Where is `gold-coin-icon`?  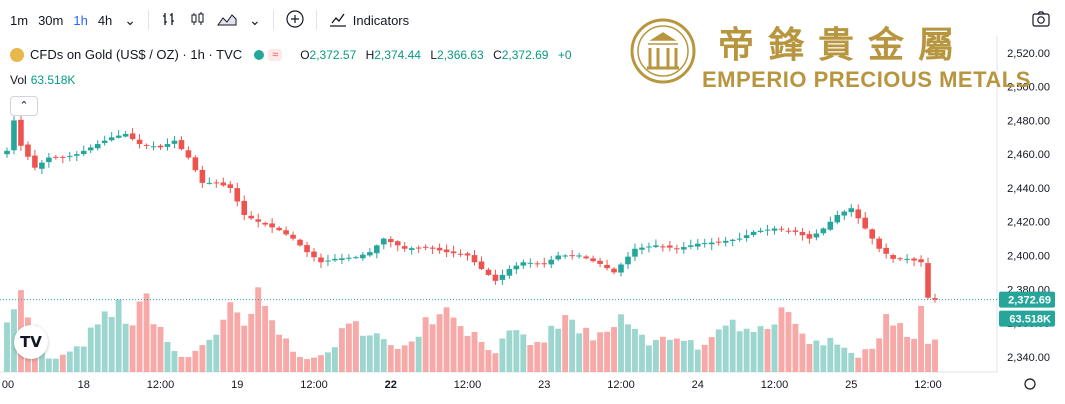 gold-coin-icon is located at coordinates (17, 54).